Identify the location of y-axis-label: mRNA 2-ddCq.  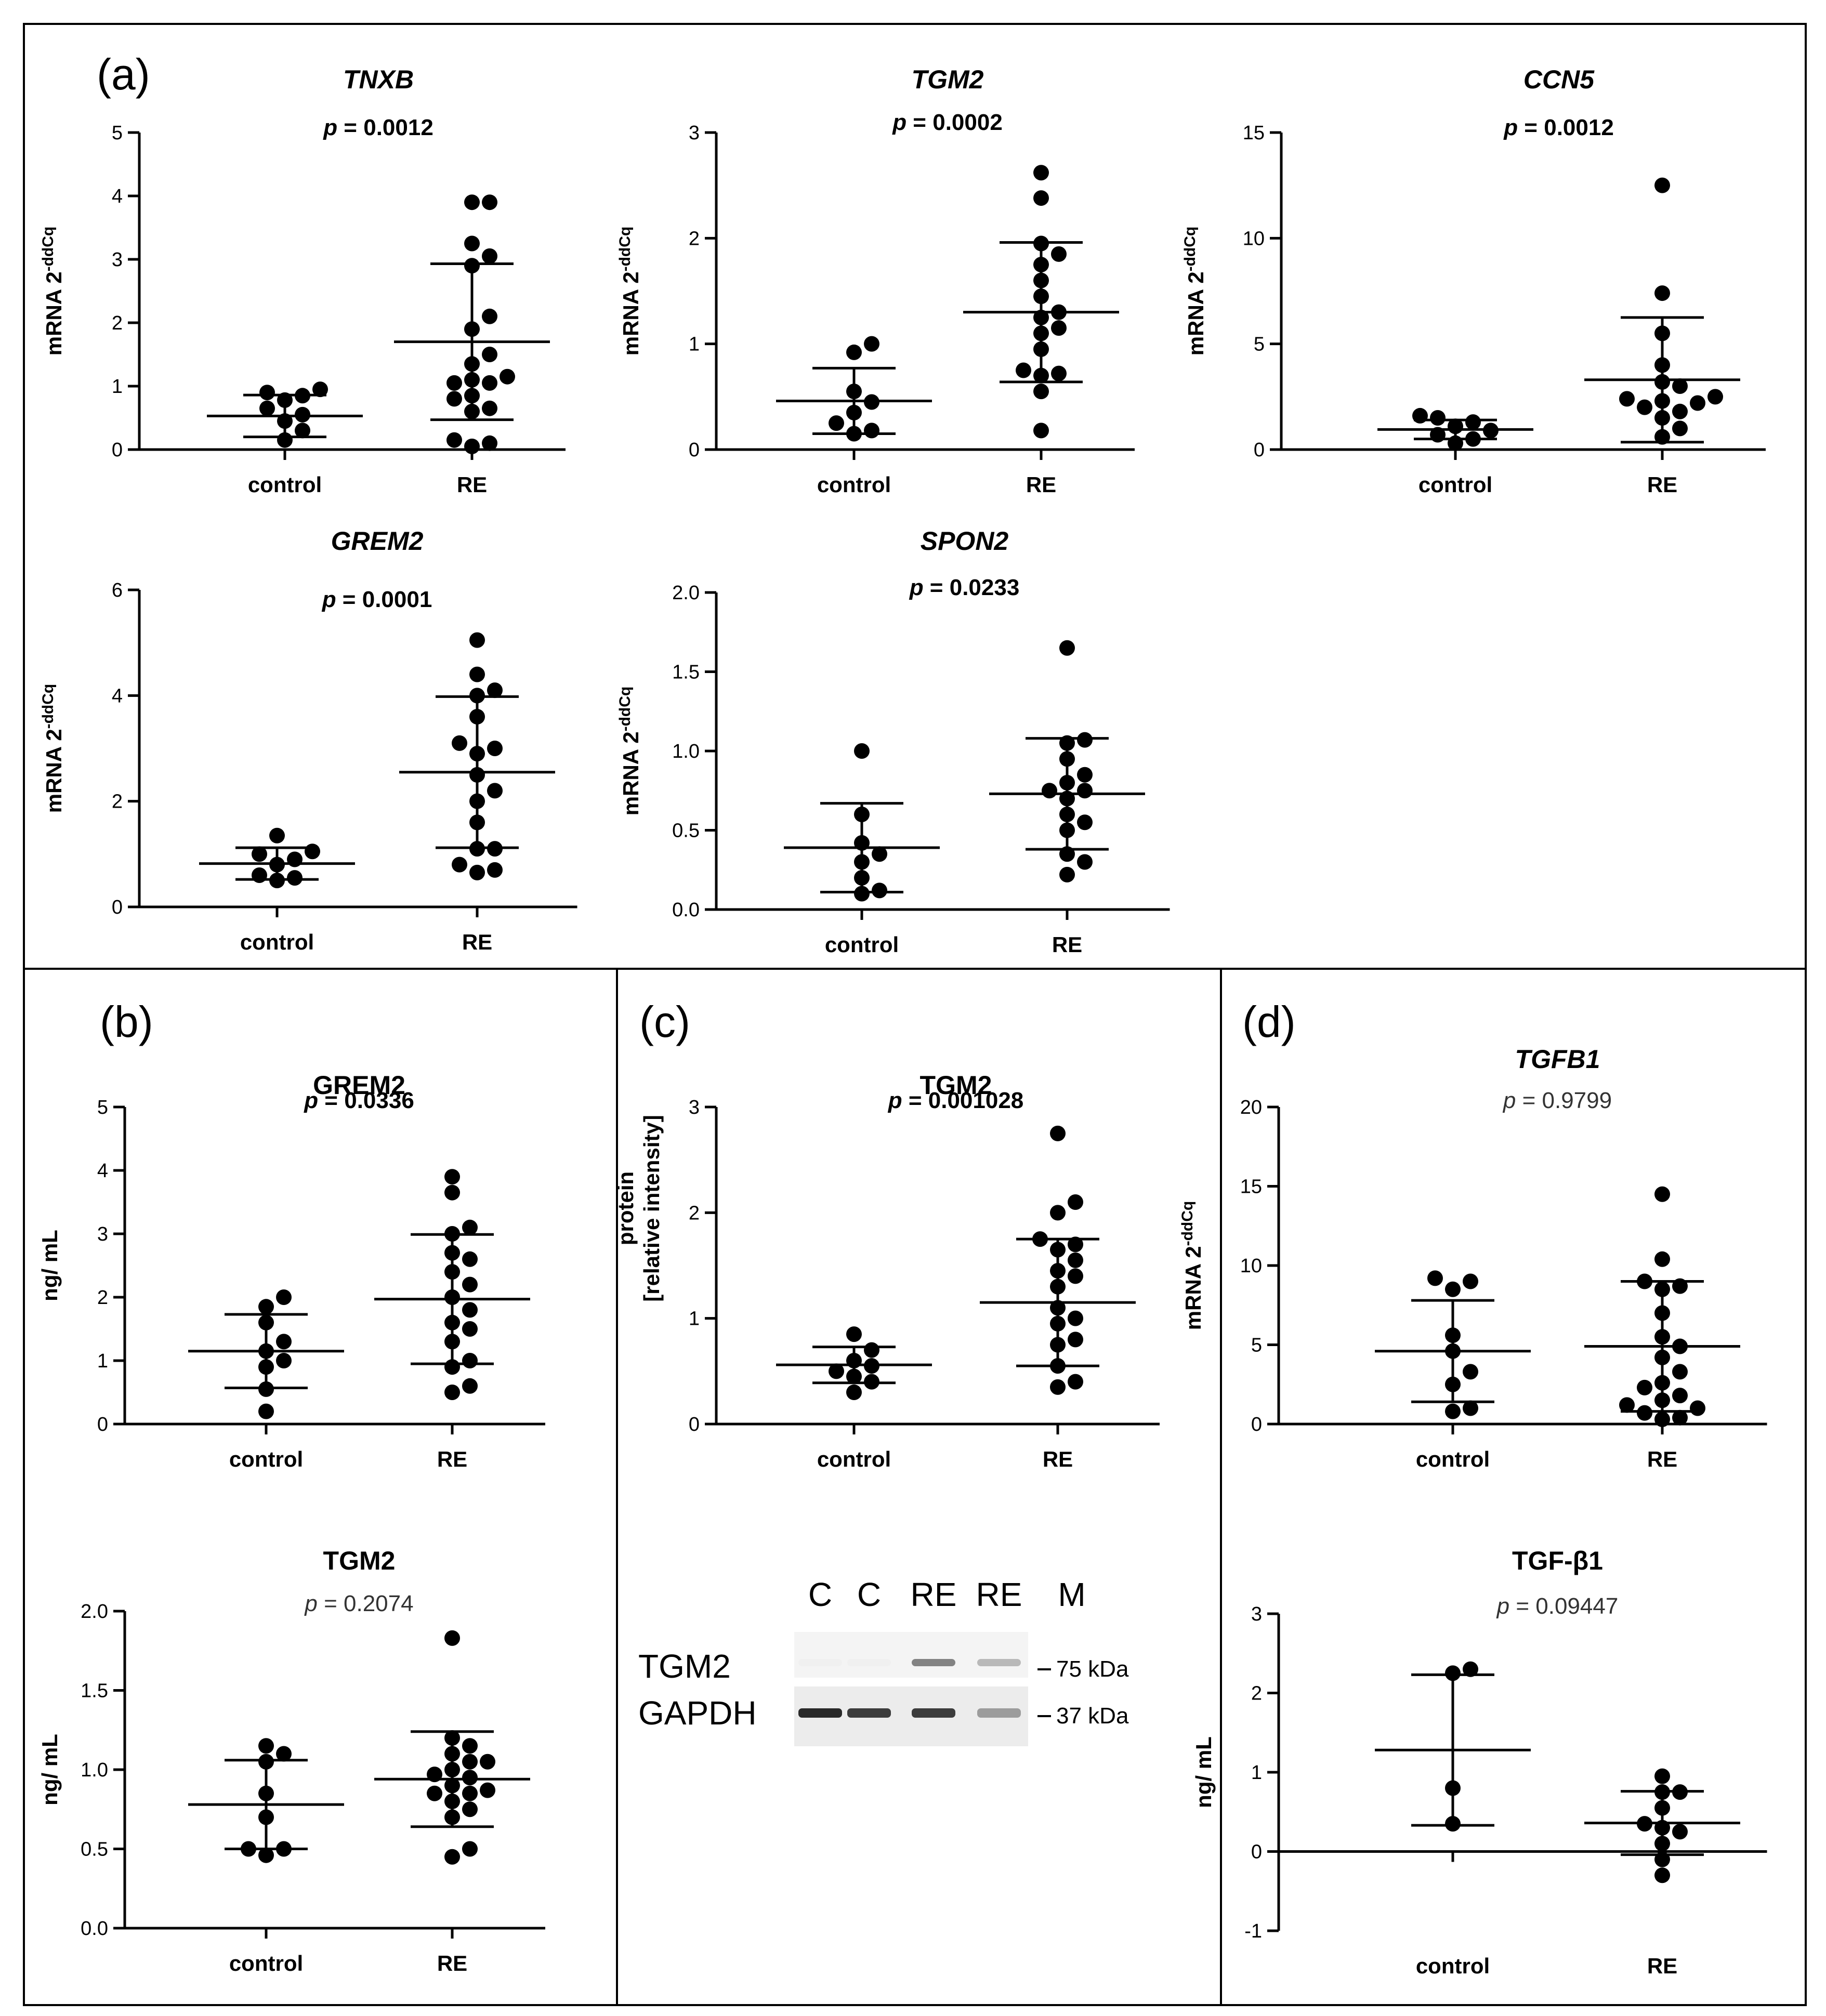
(1194, 291).